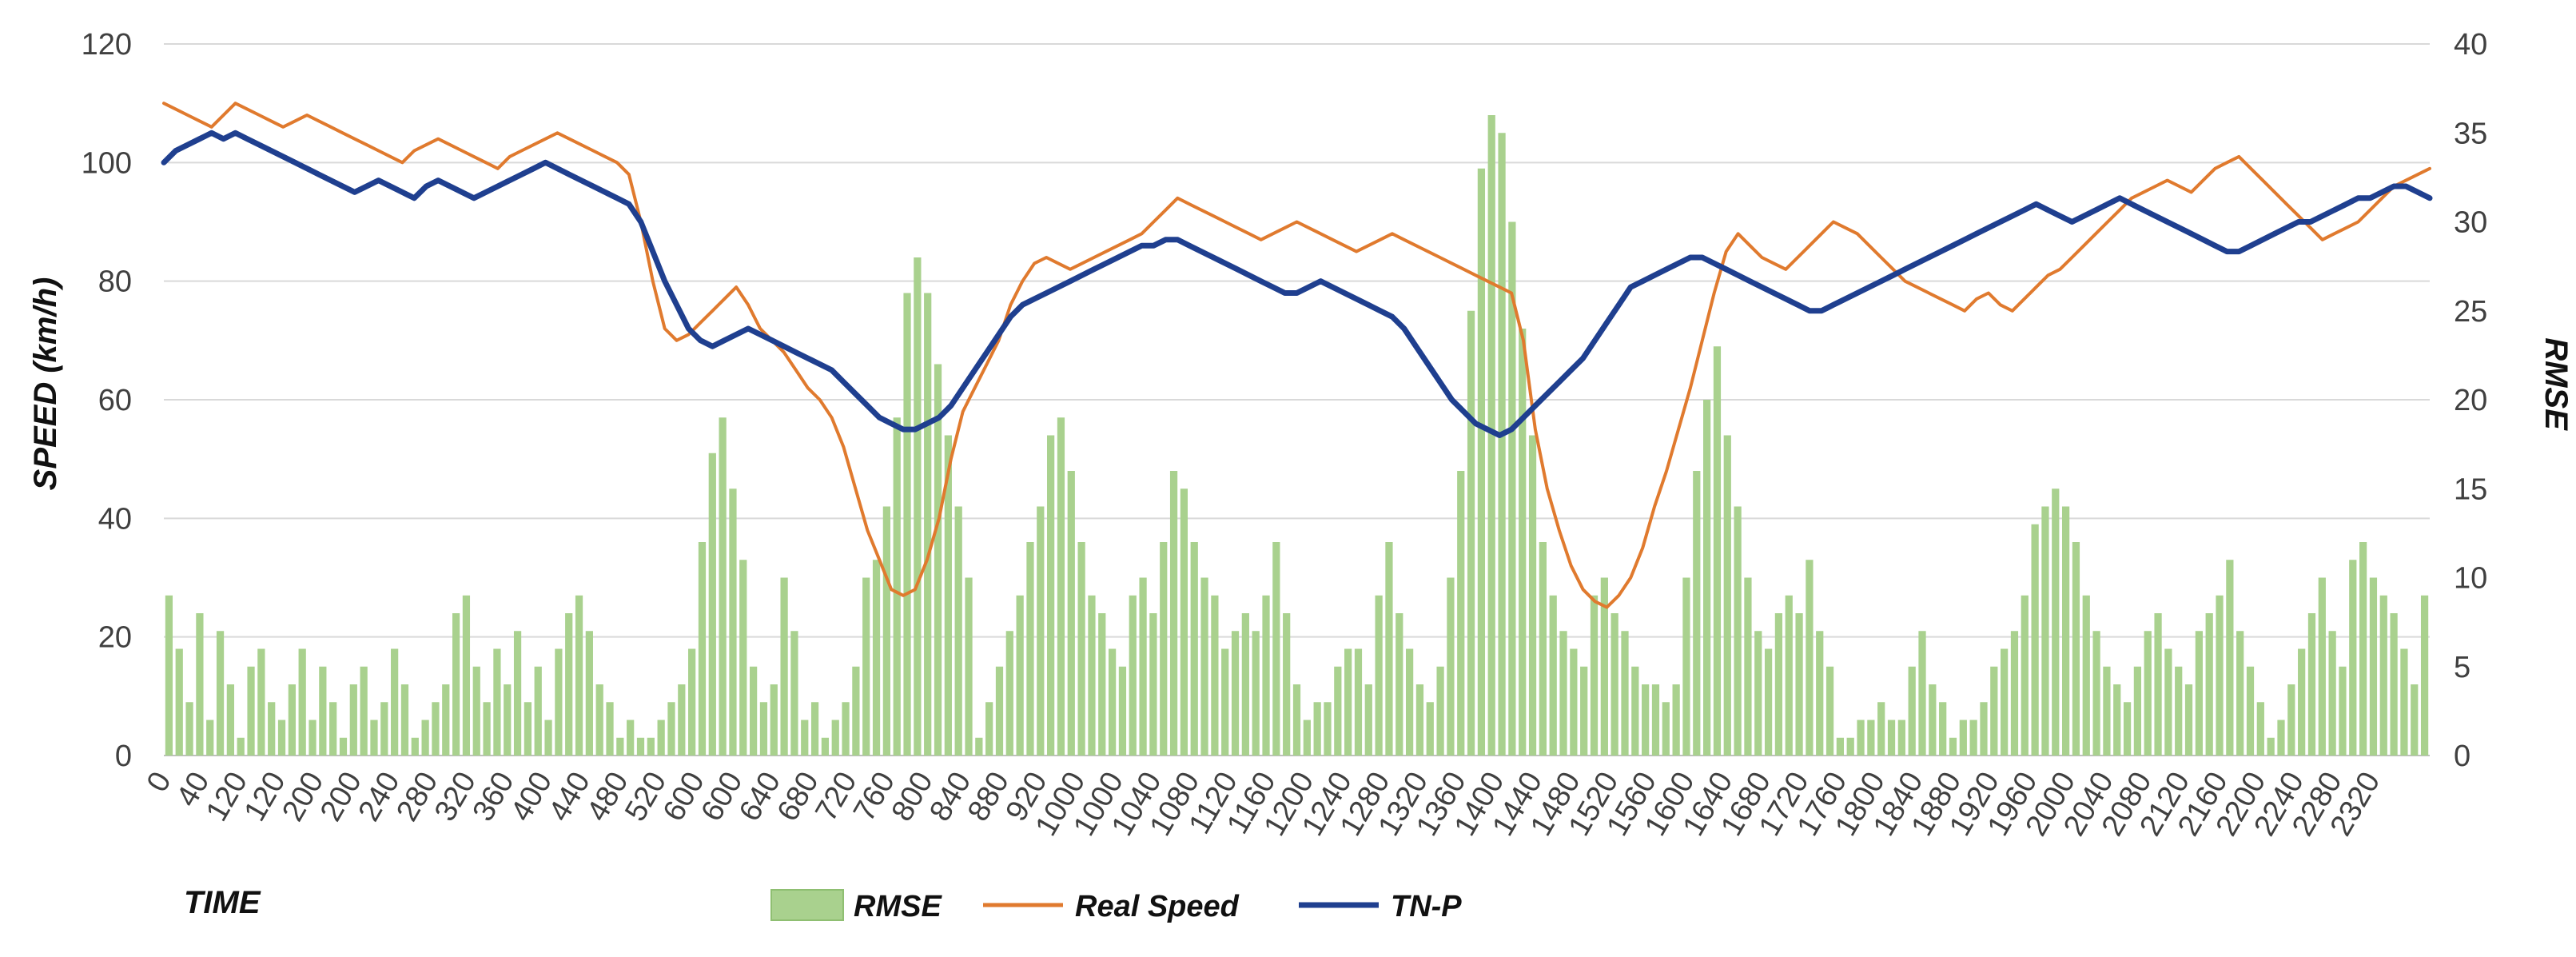 The width and height of the screenshot is (2576, 957). Describe the element at coordinates (115, 282) in the screenshot. I see `y-tick-label: 80` at that location.